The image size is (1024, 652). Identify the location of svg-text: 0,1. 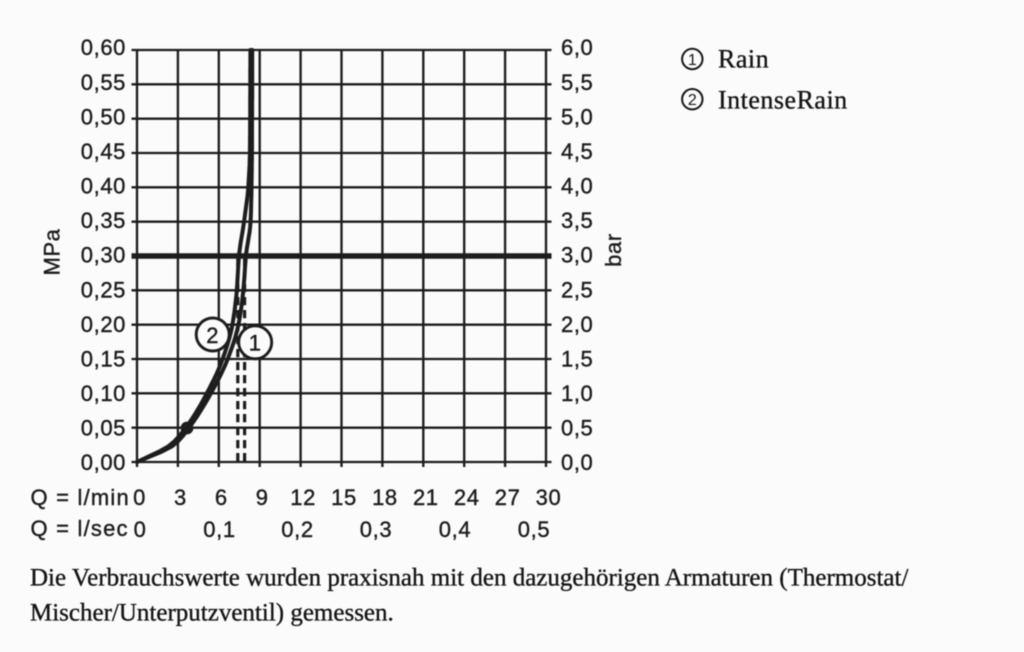
(219, 529).